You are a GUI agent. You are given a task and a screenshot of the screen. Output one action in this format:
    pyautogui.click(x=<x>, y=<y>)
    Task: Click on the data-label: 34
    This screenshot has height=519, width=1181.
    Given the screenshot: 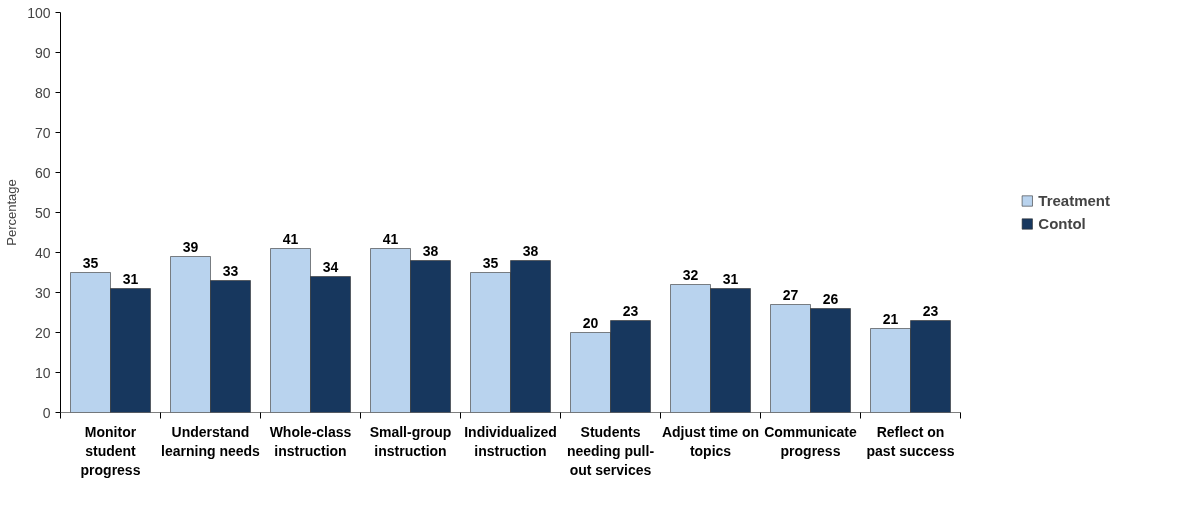 What is the action you would take?
    pyautogui.click(x=330, y=266)
    